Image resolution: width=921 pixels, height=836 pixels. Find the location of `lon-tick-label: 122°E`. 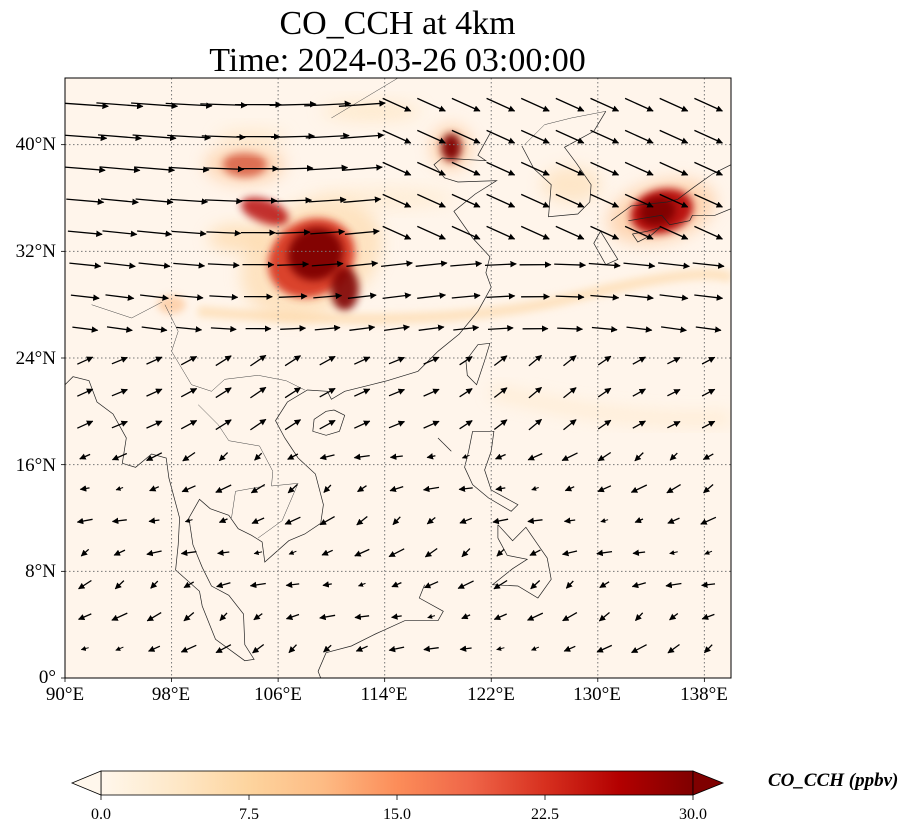

lon-tick-label: 122°E is located at coordinates (491, 694).